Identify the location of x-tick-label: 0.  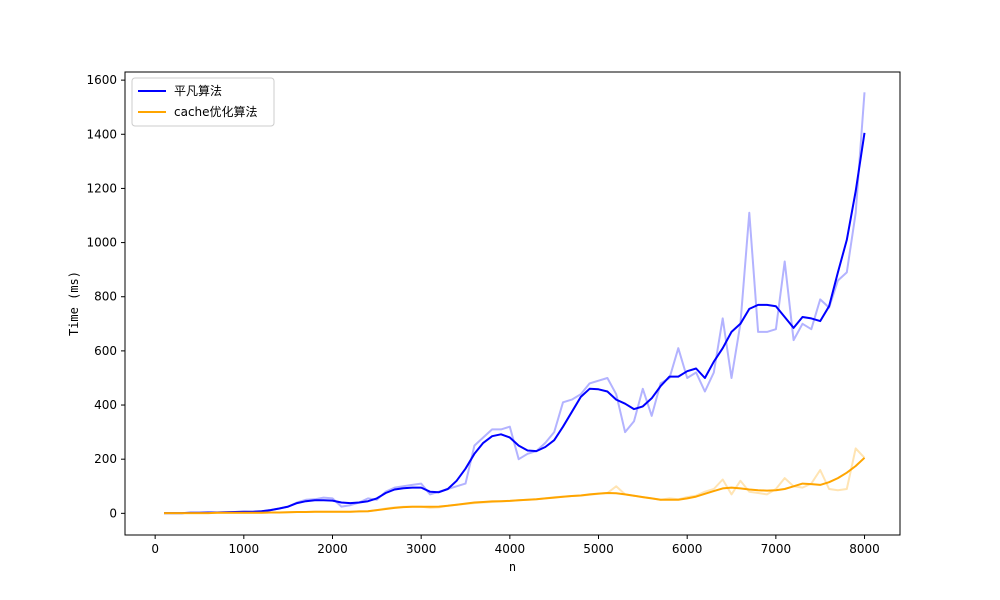
(155, 549).